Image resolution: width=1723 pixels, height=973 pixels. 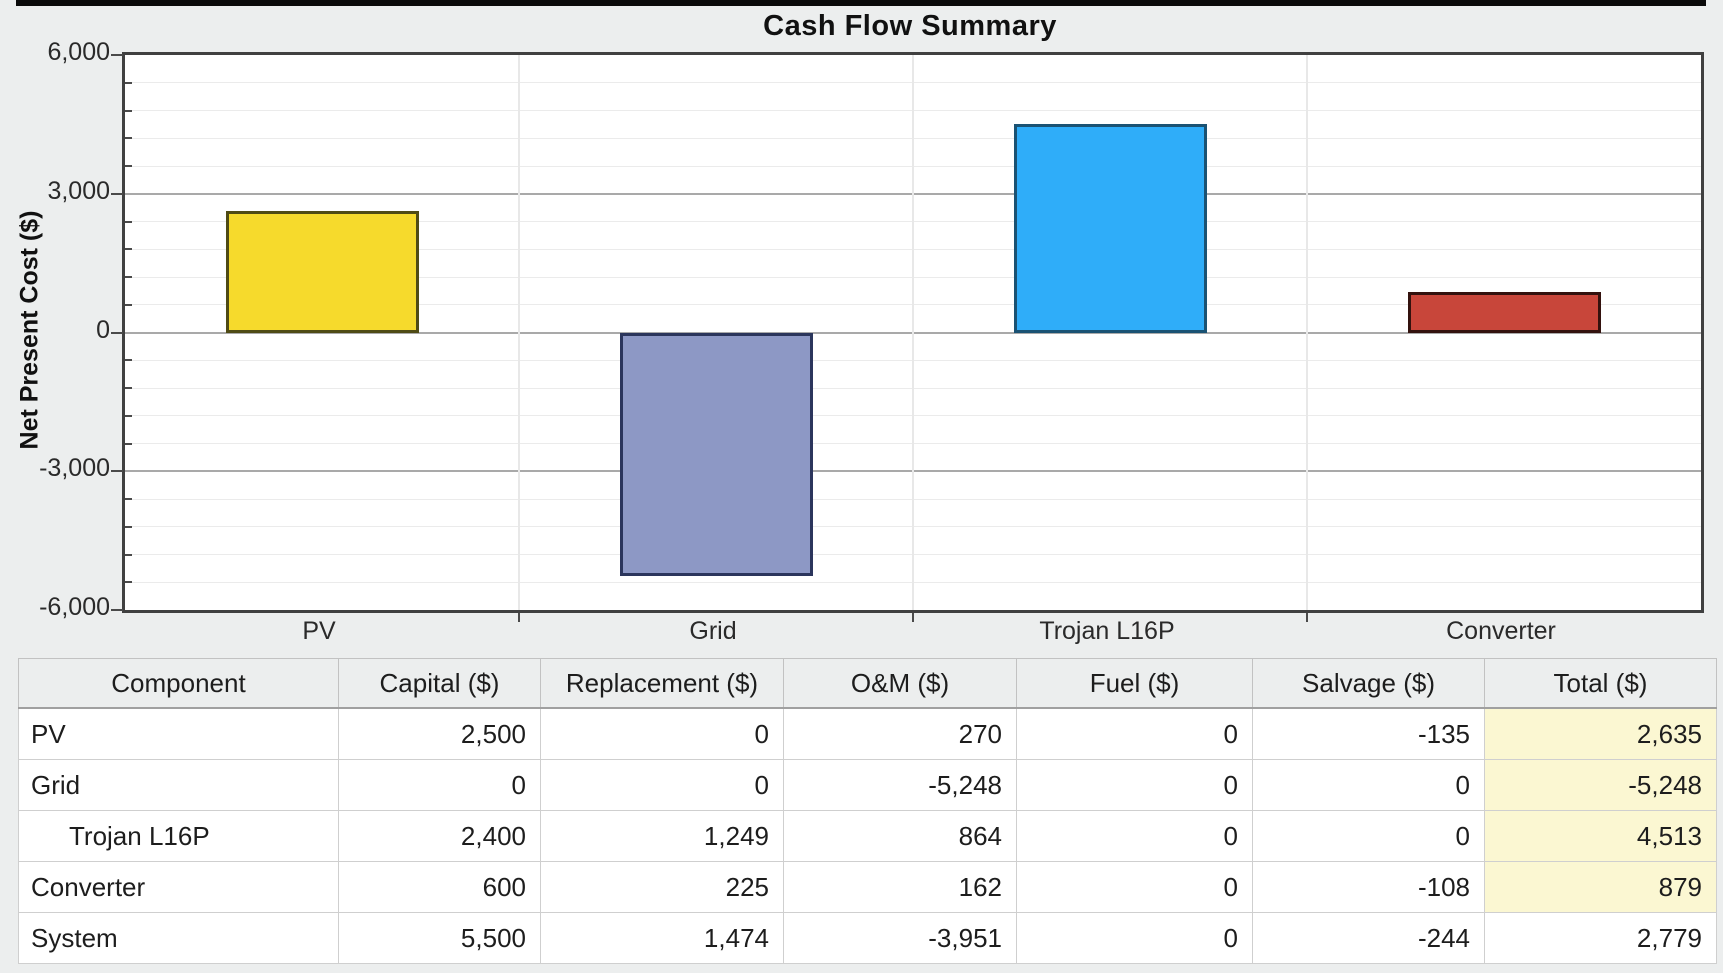 What do you see at coordinates (861, 3) in the screenshot?
I see `window-top-border` at bounding box center [861, 3].